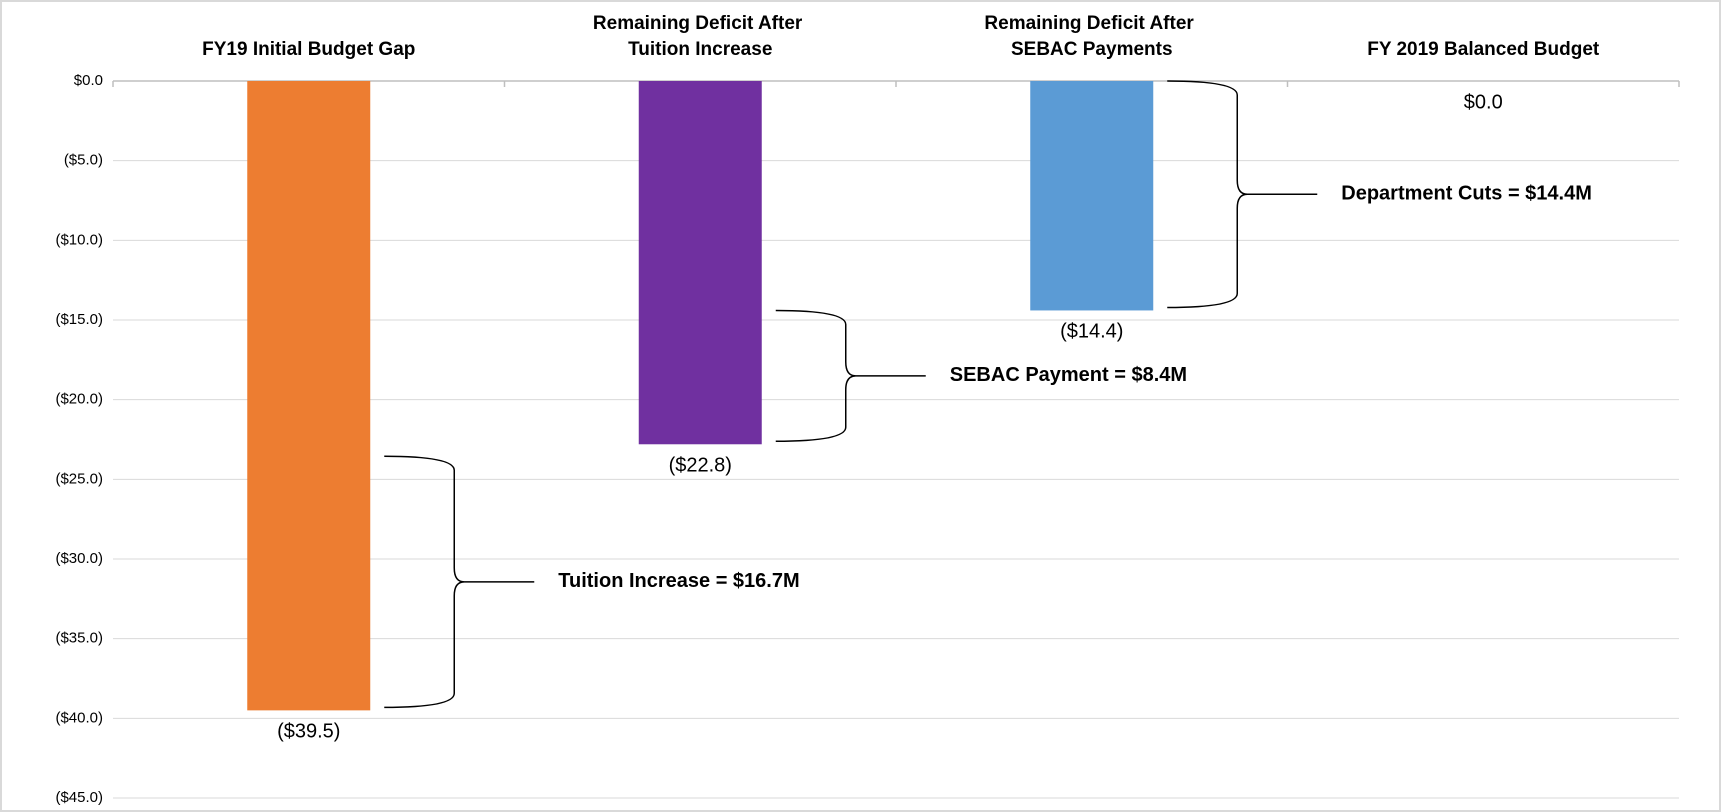 This screenshot has height=812, width=1721. What do you see at coordinates (1091, 36) in the screenshot?
I see `category-label: Remaining Deficit After SEBAC Payments` at bounding box center [1091, 36].